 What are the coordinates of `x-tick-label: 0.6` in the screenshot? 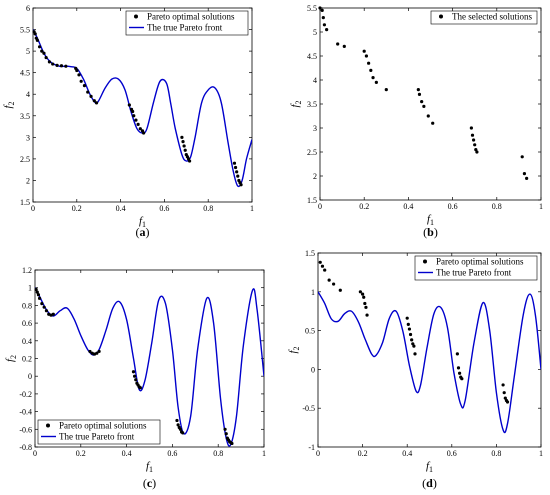 It's located at (172, 453).